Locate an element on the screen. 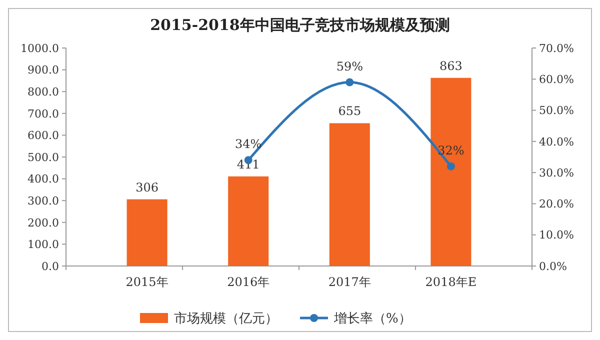  y-tick-label: 600.0 is located at coordinates (43, 135).